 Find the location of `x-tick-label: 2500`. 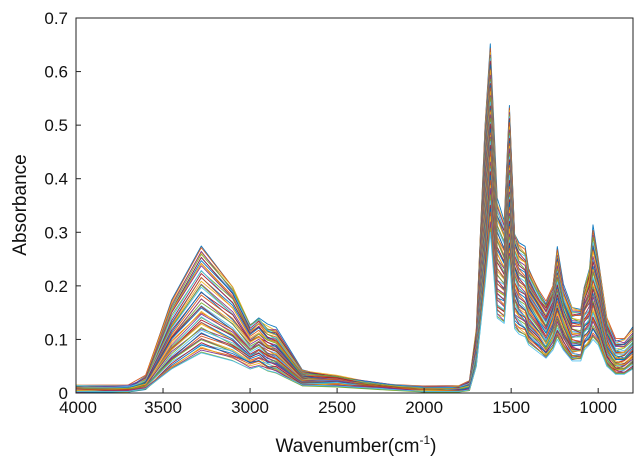

x-tick-label: 2500 is located at coordinates (337, 407).